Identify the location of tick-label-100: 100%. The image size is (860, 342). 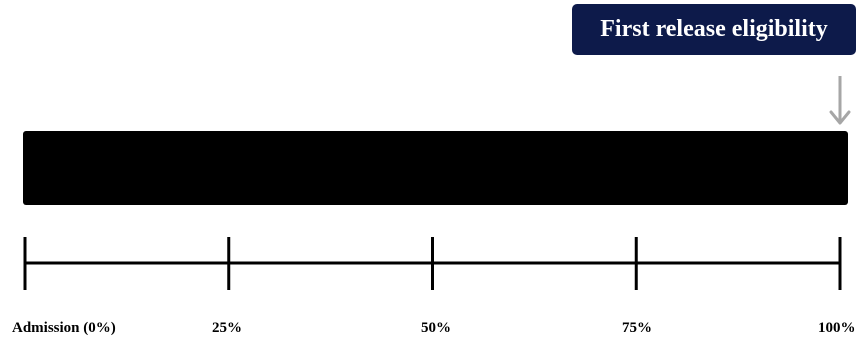
(837, 328).